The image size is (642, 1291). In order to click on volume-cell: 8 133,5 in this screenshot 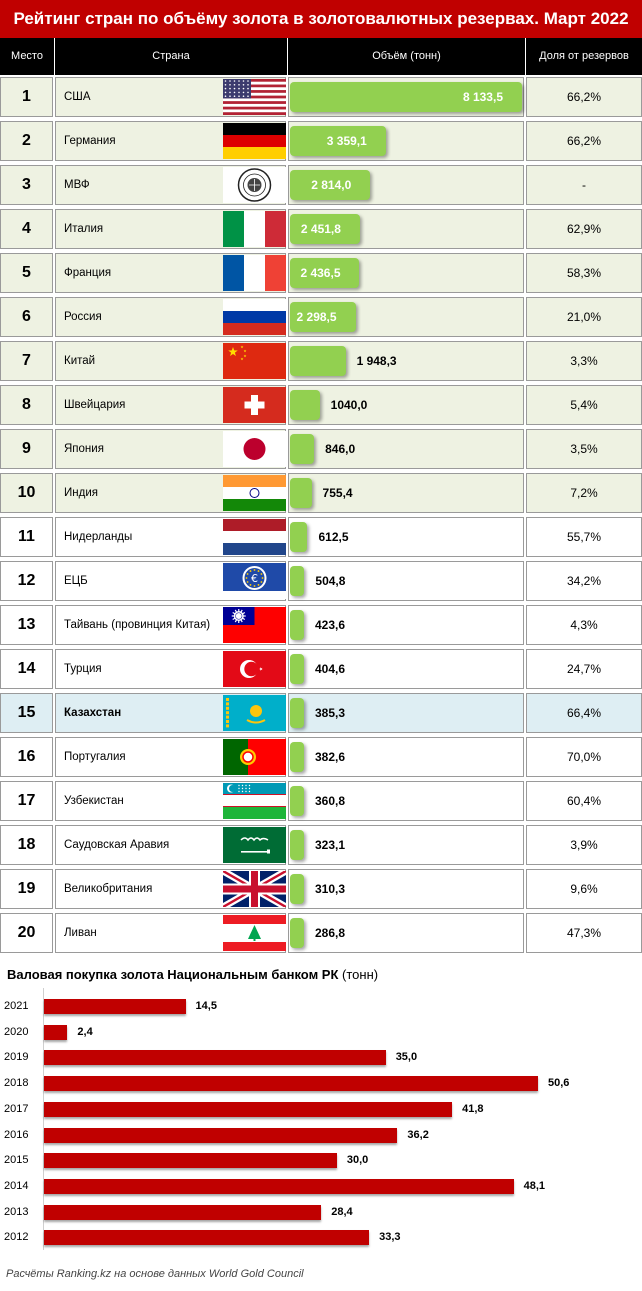, I will do `click(406, 97)`.